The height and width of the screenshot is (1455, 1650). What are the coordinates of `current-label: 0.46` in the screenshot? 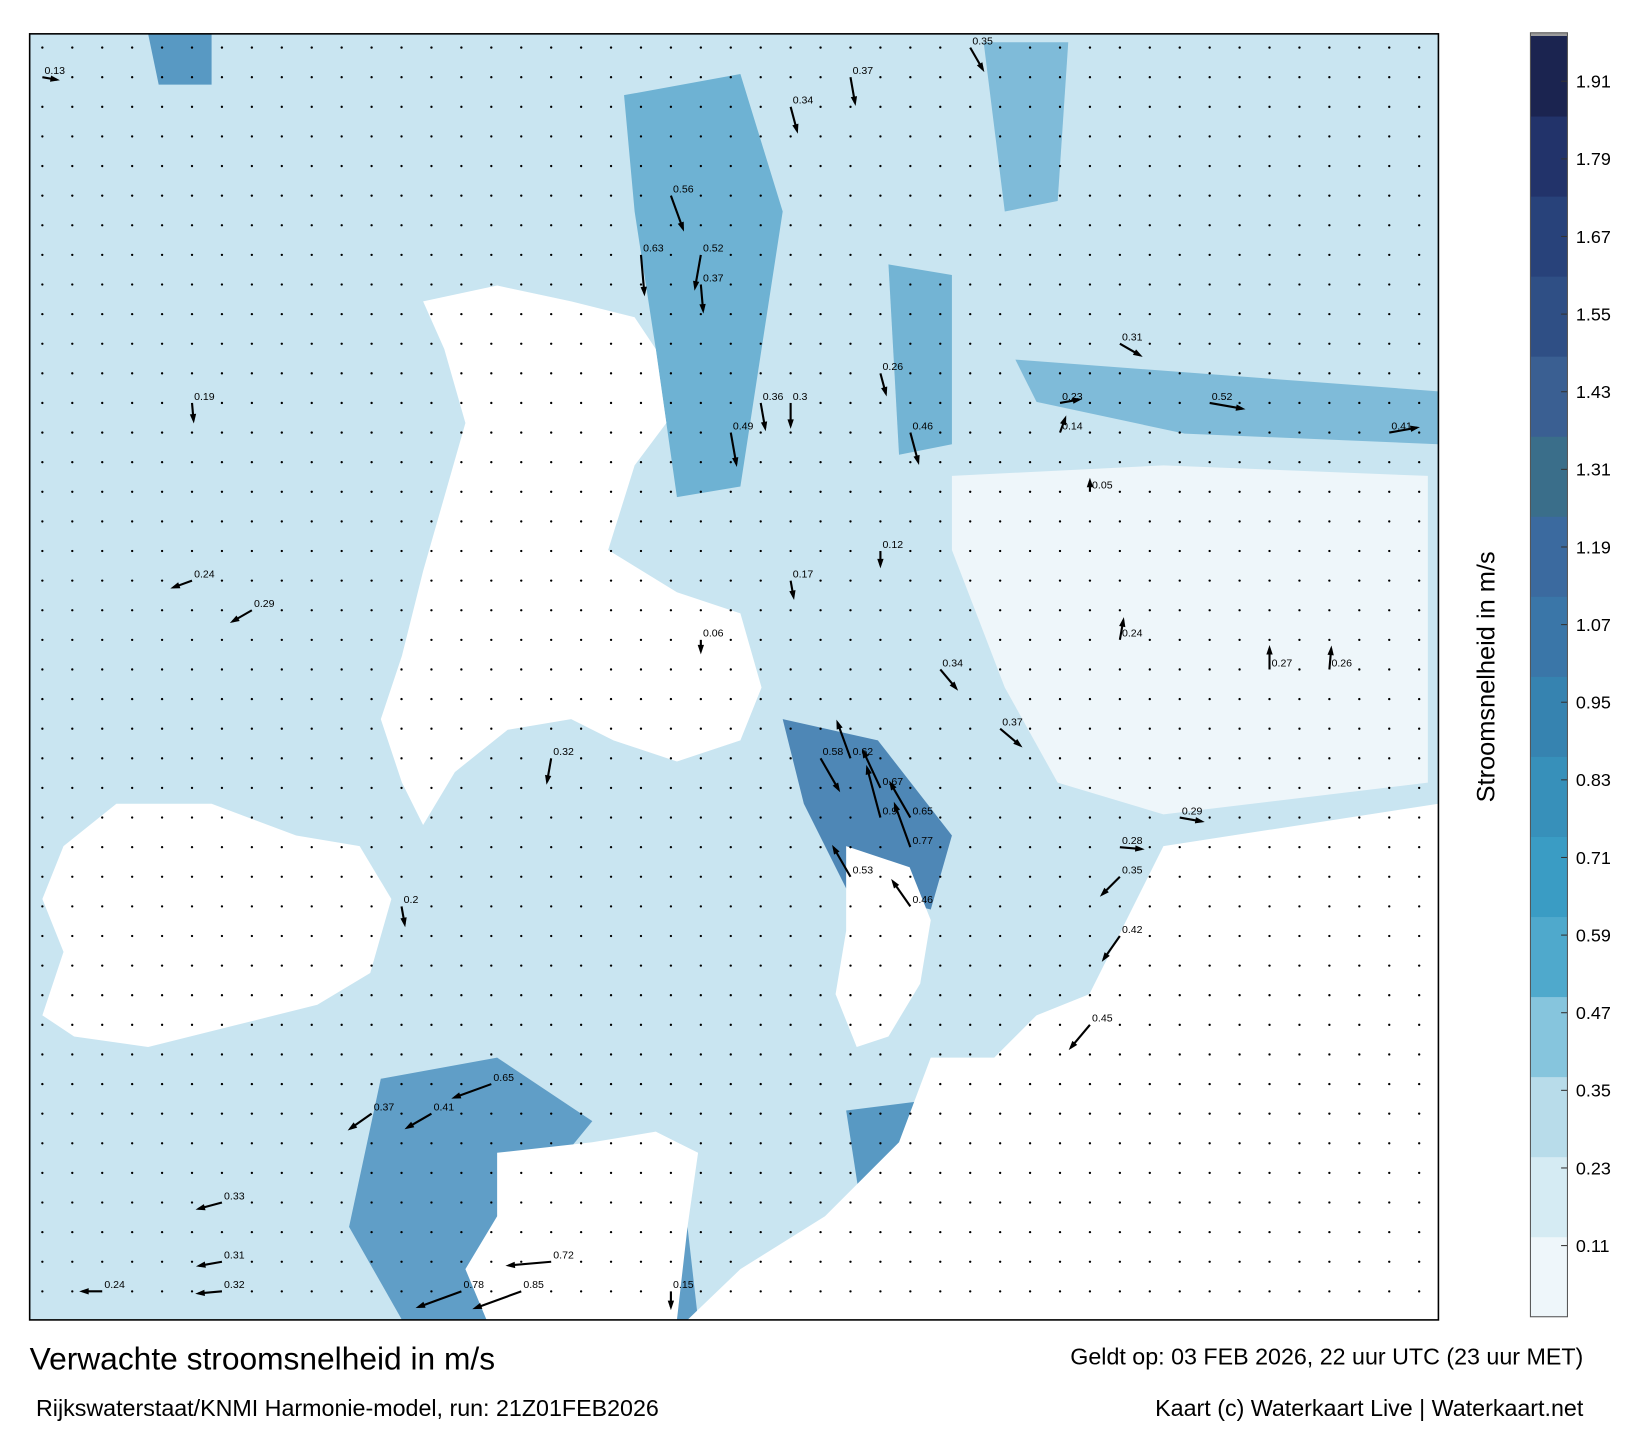 It's located at (922, 900).